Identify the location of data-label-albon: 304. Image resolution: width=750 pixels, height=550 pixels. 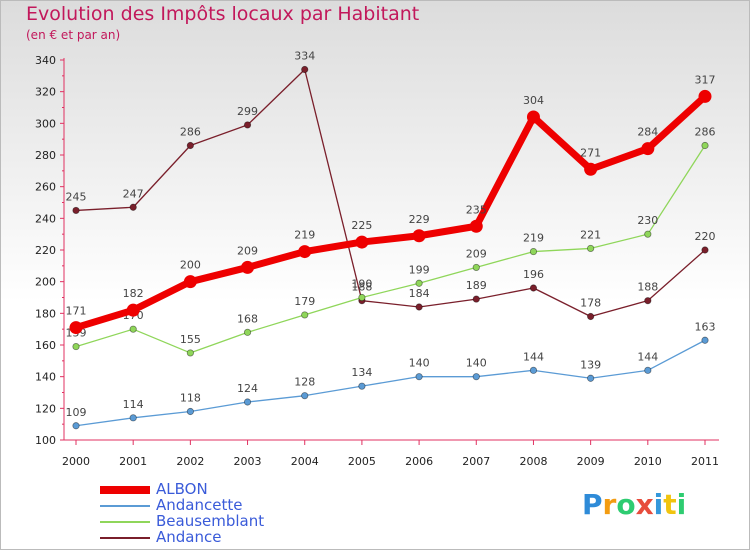
(533, 100).